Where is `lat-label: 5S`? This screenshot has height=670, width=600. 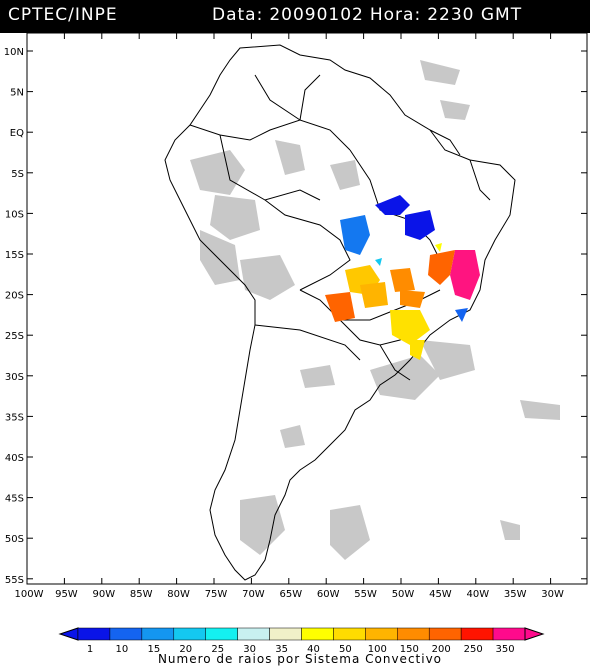
lat-label: 5S is located at coordinates (17, 174).